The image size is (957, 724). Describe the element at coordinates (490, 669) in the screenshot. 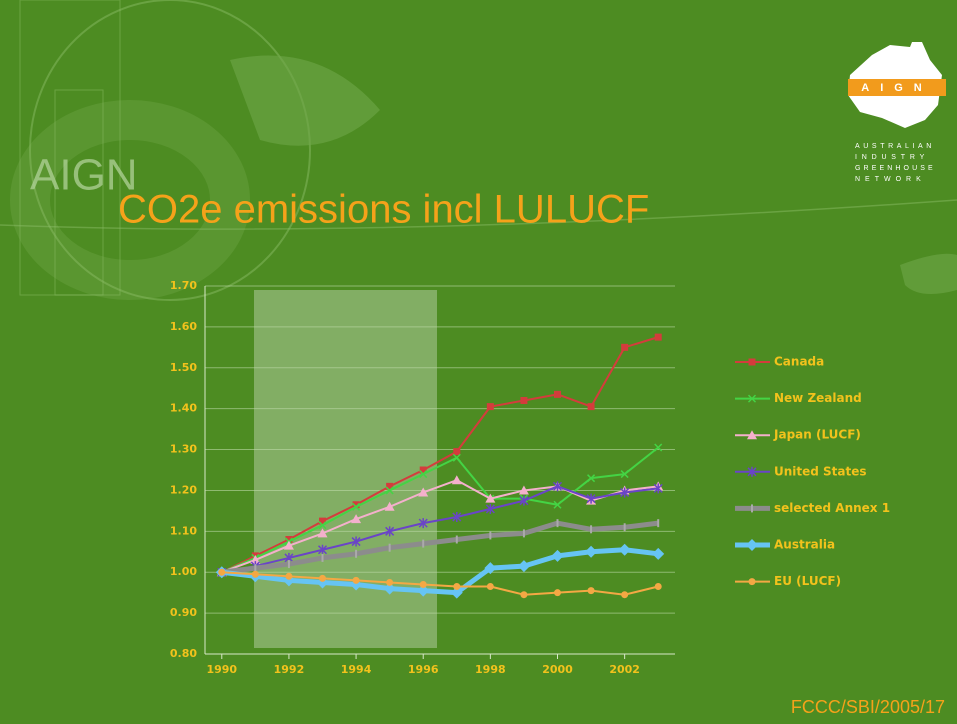

I see `x-tick-label: 1998` at that location.